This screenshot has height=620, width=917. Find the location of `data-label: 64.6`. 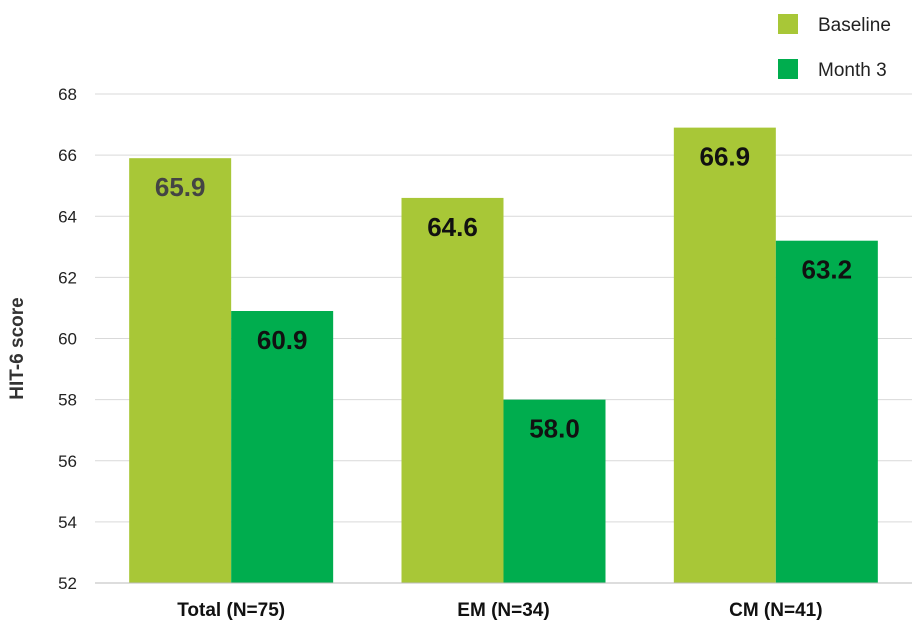

data-label: 64.6 is located at coordinates (452, 227).